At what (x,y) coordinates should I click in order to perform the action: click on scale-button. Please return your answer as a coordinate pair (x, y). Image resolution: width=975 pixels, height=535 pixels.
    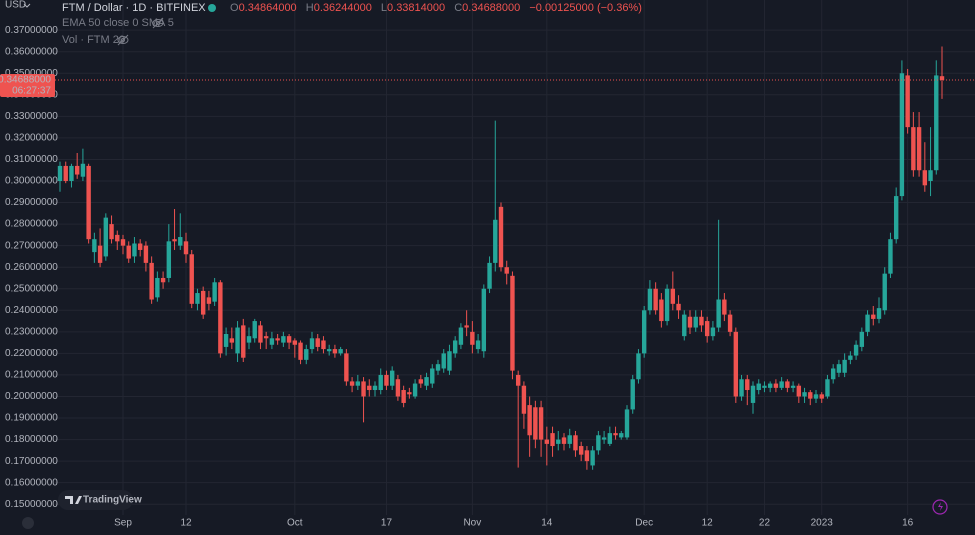
    Looking at the image, I should click on (28, 523).